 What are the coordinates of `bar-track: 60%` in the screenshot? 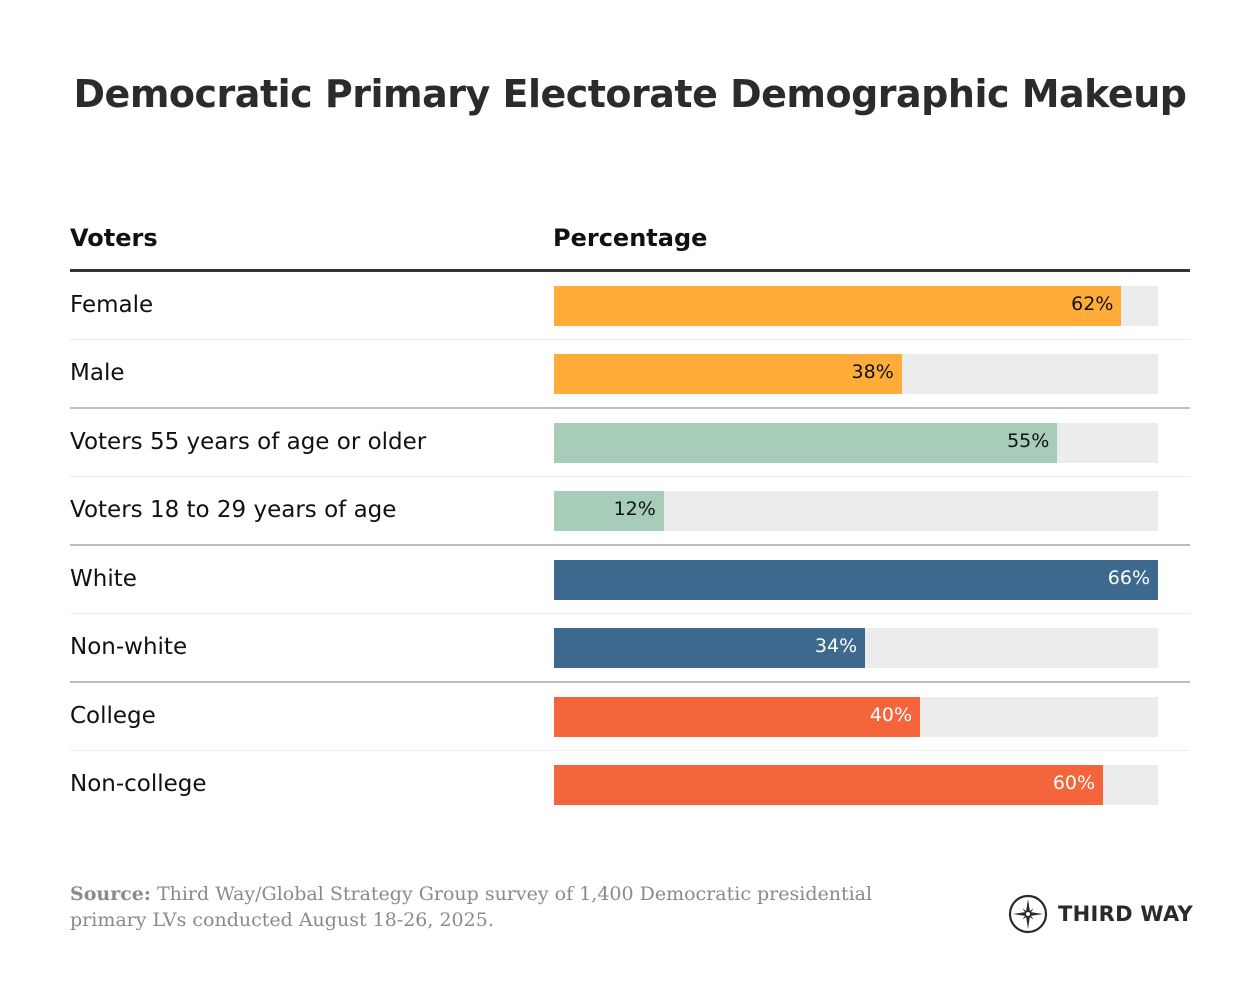 It's located at (856, 785).